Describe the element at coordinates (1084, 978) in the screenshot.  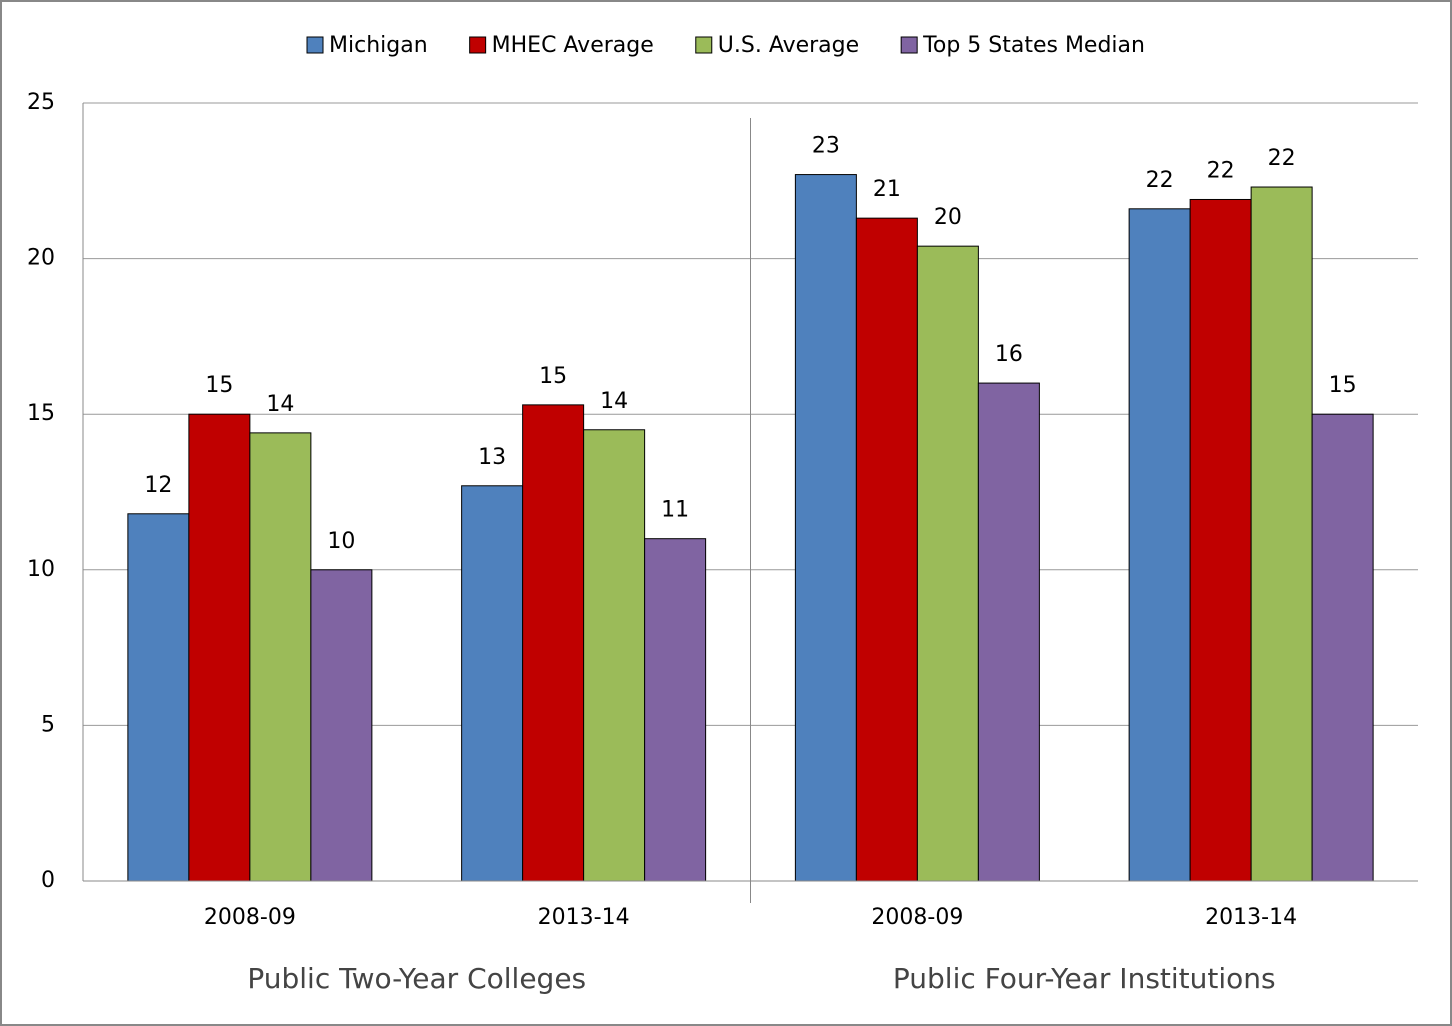
I see `group-label: Public Four-Year Institutions` at that location.